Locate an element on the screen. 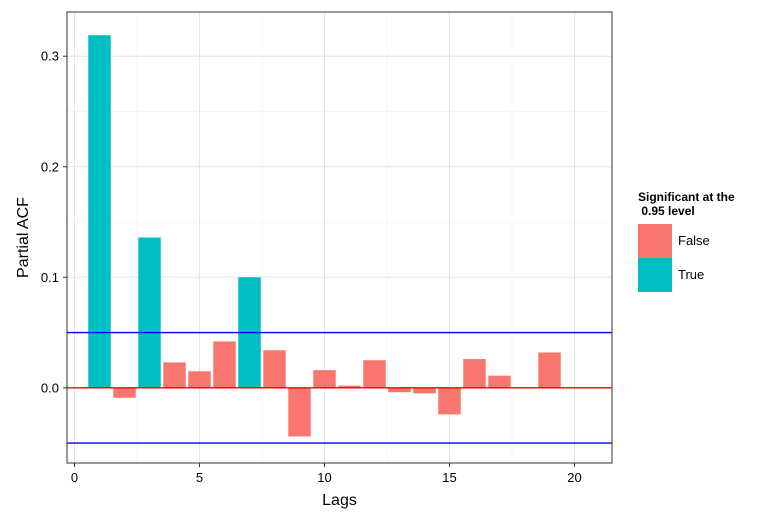 This screenshot has height=513, width=774. y-axis: 0.0 0.1 0.2 0.3 is located at coordinates (54, 222).